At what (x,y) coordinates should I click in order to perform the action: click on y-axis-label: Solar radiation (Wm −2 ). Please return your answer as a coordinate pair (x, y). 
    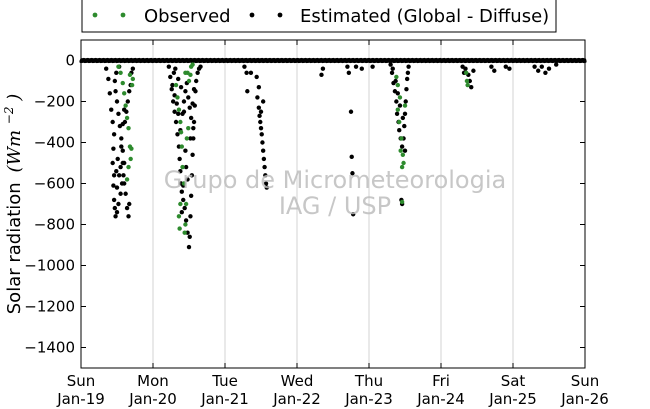
    Looking at the image, I should click on (12, 204).